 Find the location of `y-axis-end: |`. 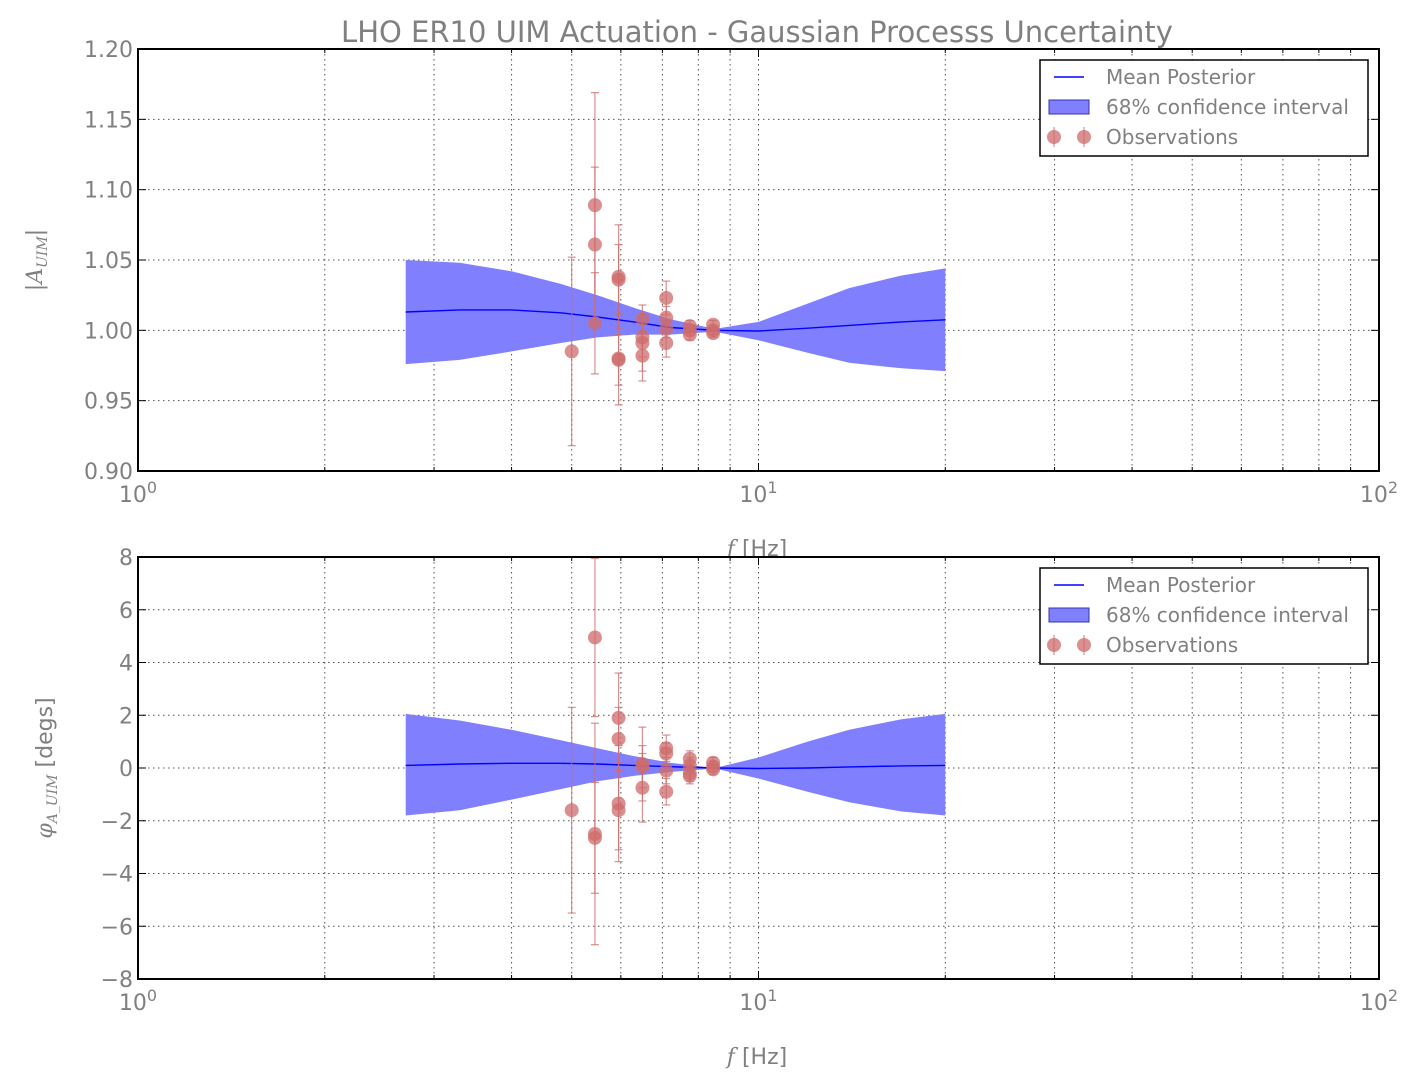

y-axis-end: | is located at coordinates (35, 232).